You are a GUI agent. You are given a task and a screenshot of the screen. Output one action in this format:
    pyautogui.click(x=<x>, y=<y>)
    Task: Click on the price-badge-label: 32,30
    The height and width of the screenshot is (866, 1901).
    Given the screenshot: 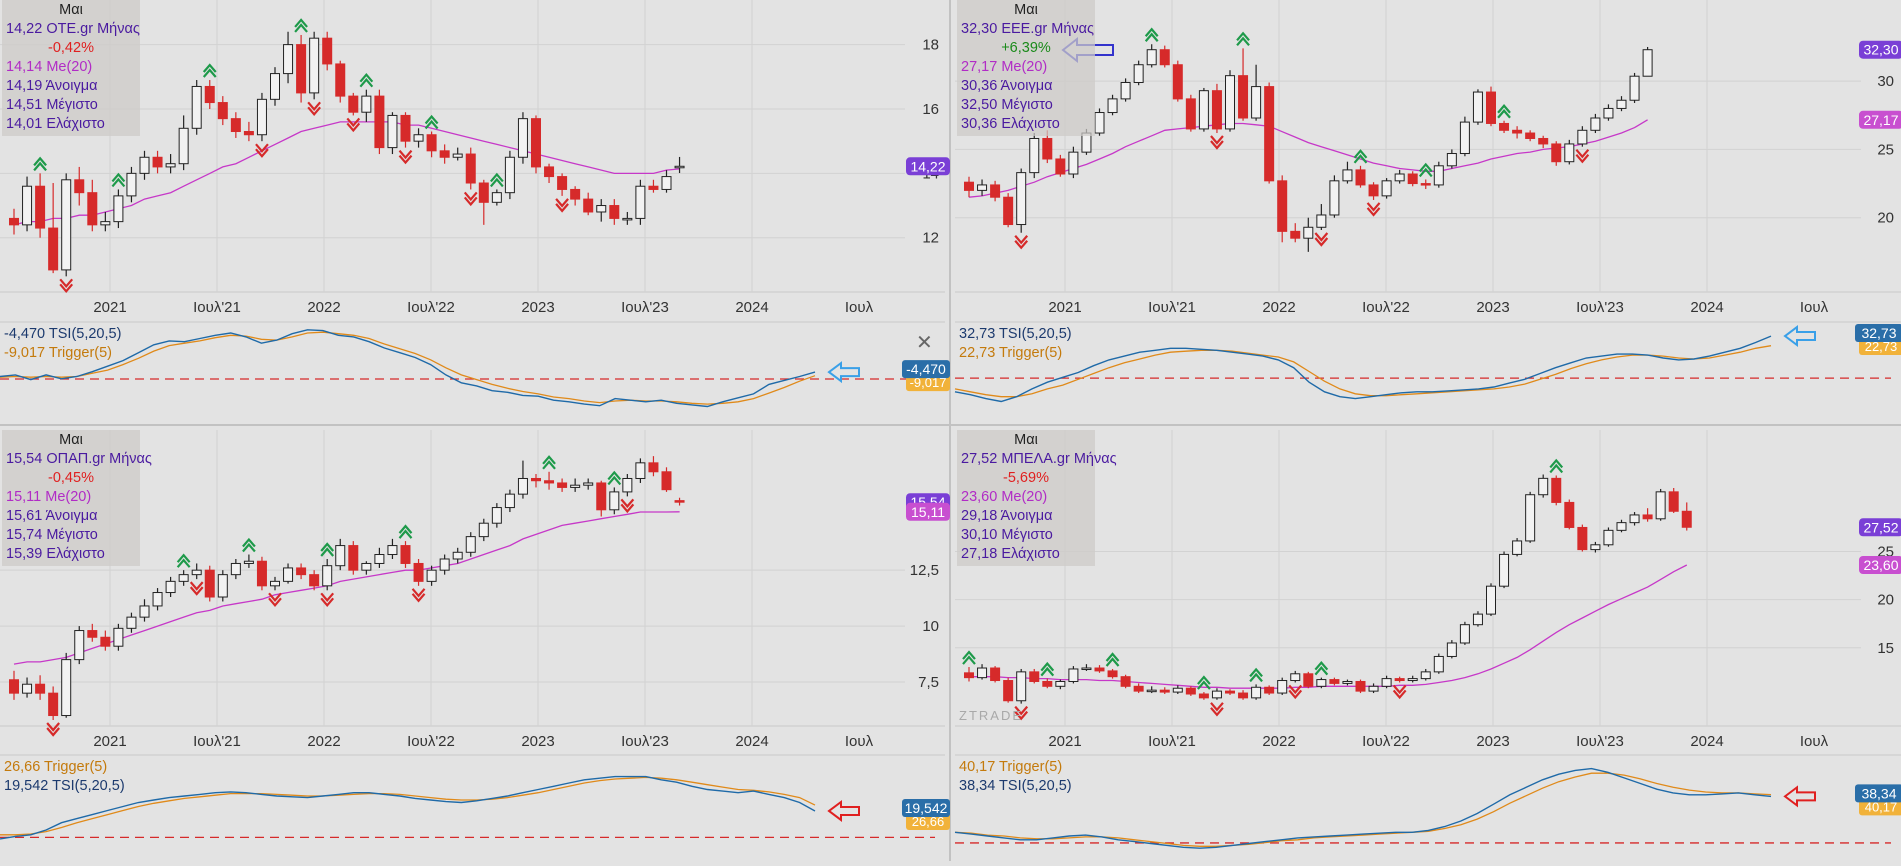 What is the action you would take?
    pyautogui.click(x=1880, y=50)
    